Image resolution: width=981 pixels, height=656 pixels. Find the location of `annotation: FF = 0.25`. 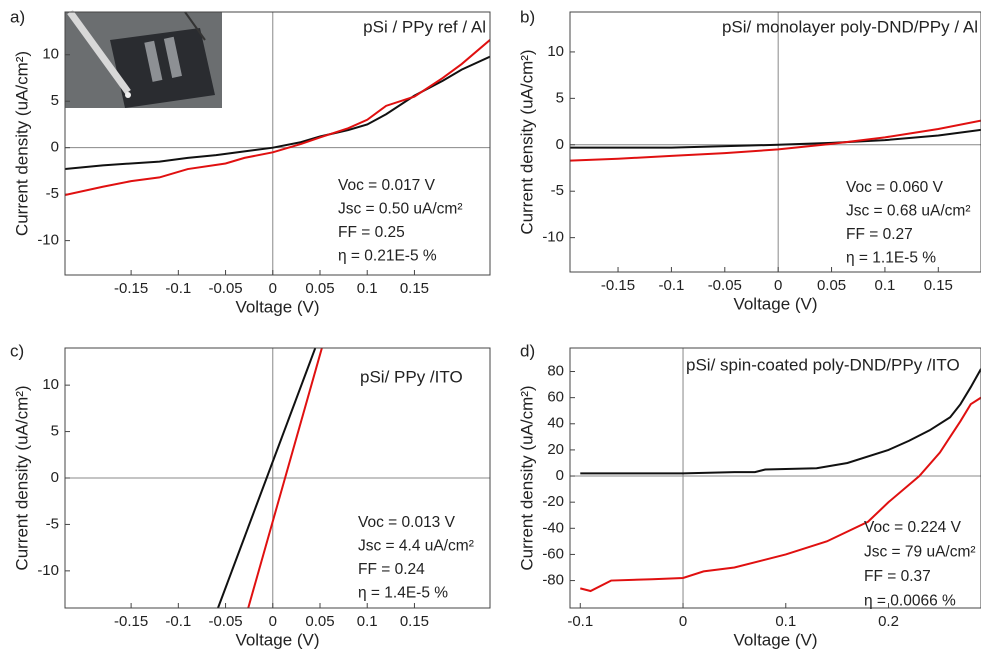

annotation: FF = 0.25 is located at coordinates (371, 232).